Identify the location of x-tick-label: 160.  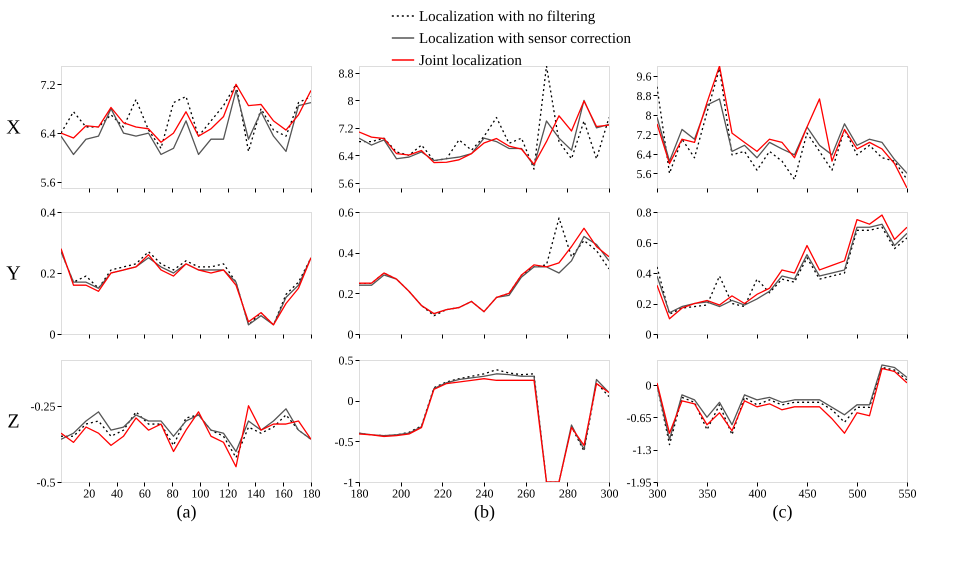
(283, 493).